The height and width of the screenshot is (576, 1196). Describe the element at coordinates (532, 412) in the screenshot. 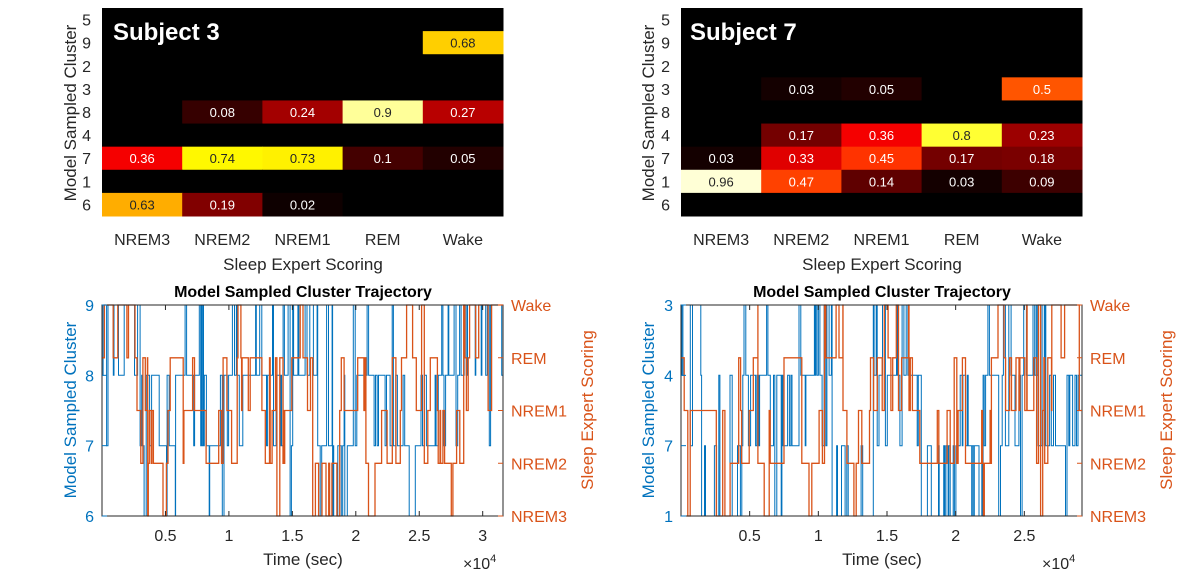

I see `right-axis-ticks: NREM3 NREM2 NREM1 REM Wake` at that location.